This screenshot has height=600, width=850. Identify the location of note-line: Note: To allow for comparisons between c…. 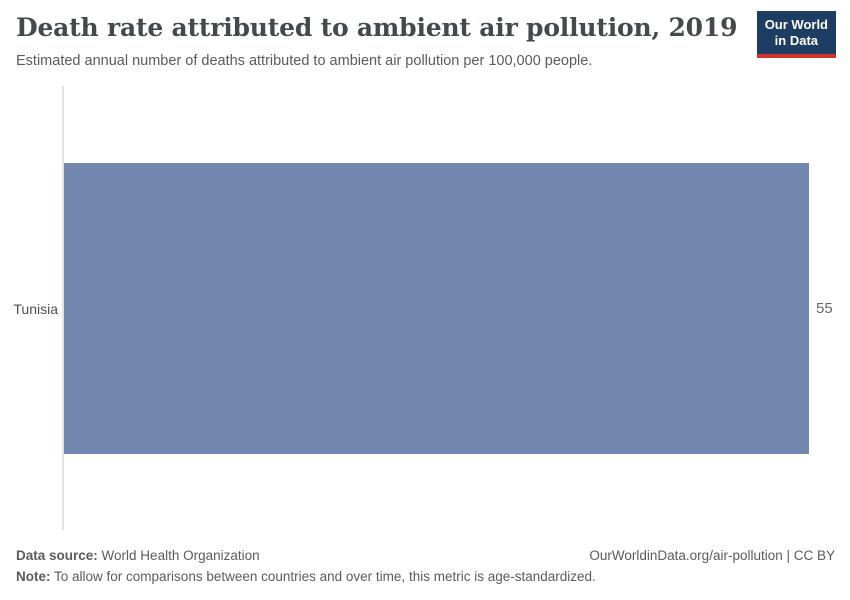
(306, 576).